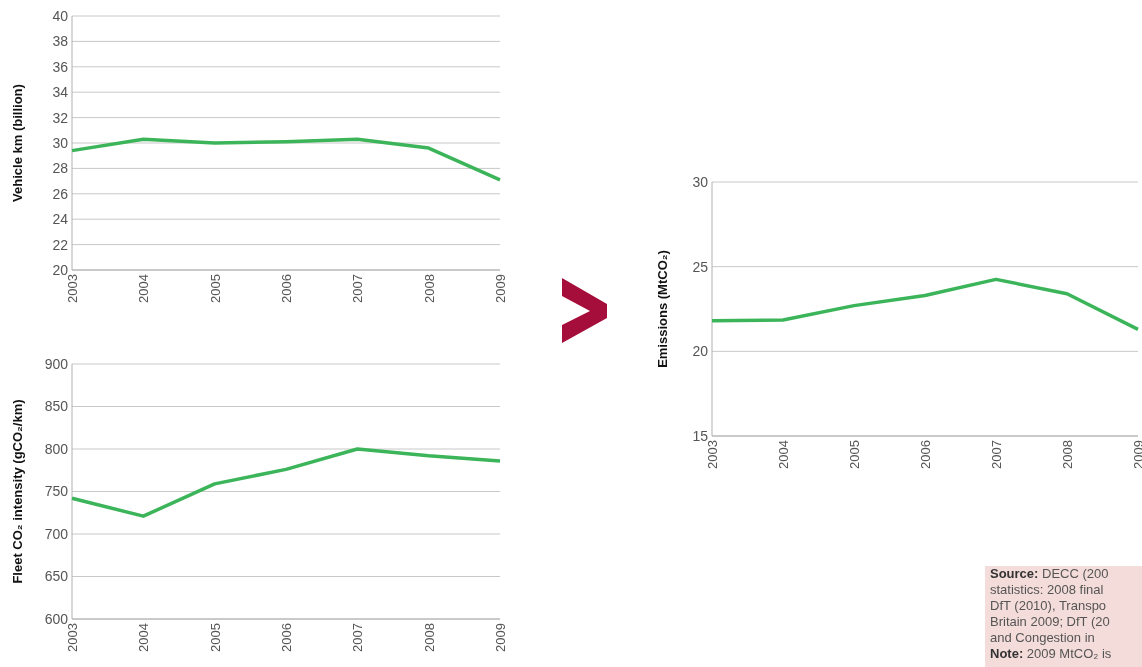 This screenshot has height=667, width=1142. I want to click on text: statistics: 2008 final, so click(1047, 589).